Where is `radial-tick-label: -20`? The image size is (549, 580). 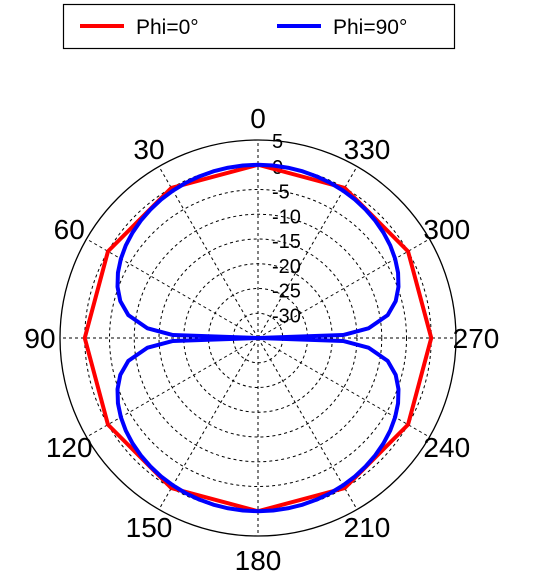
radial-tick-label: -20 is located at coordinates (286, 267).